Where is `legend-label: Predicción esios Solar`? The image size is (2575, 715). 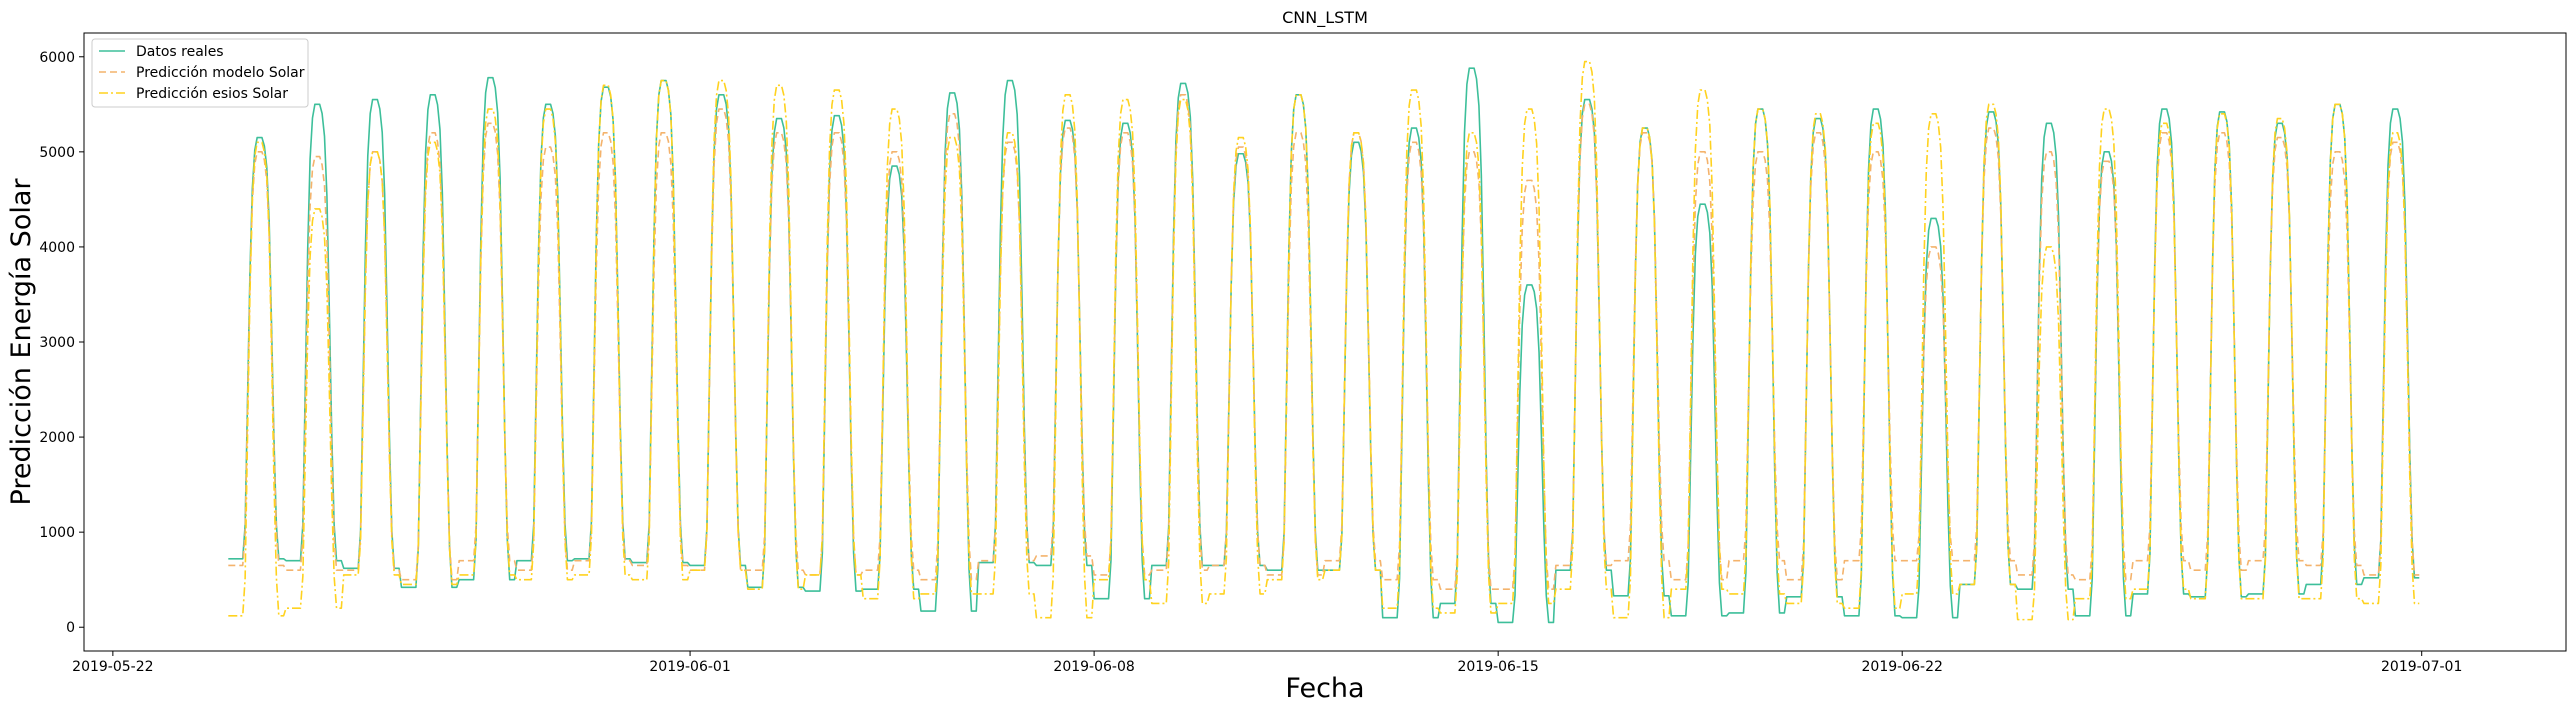 legend-label: Predicción esios Solar is located at coordinates (212, 94).